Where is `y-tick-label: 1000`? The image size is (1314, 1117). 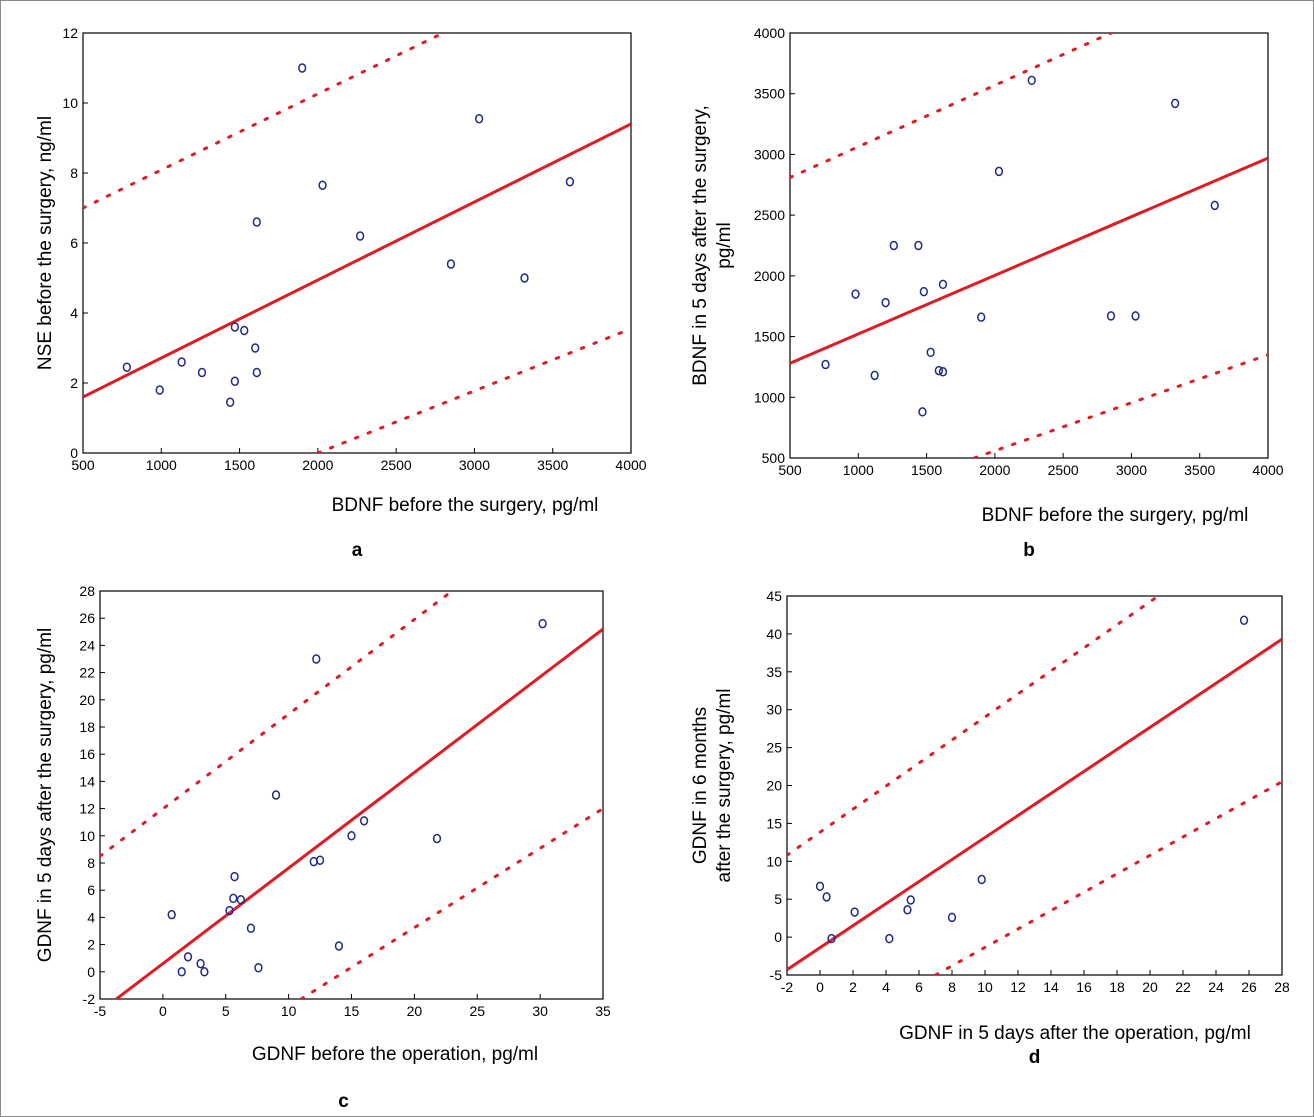 y-tick-label: 1000 is located at coordinates (769, 397).